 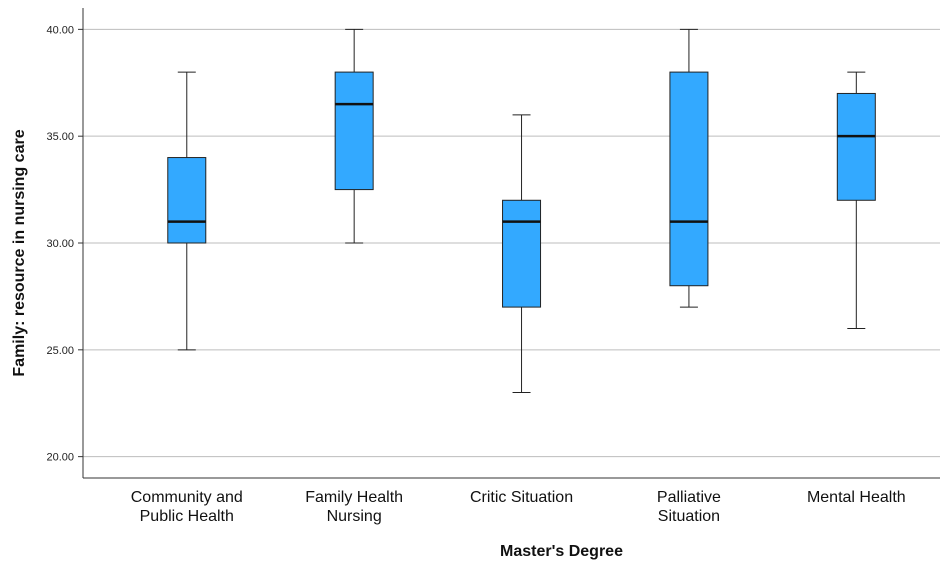 What do you see at coordinates (521, 497) in the screenshot?
I see `x-category-label: Critic Situation` at bounding box center [521, 497].